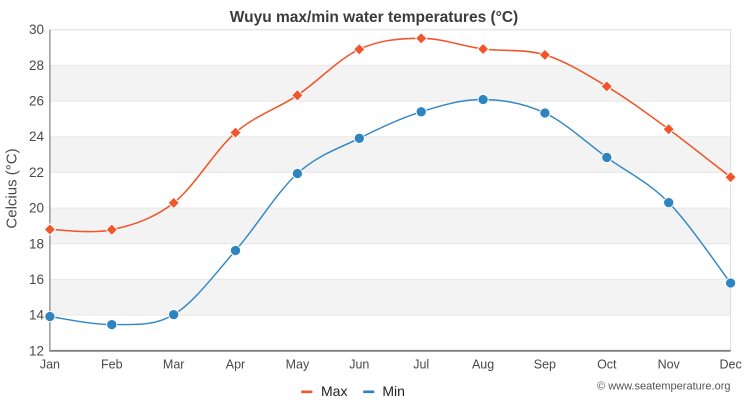  What do you see at coordinates (36, 29) in the screenshot?
I see `svg-text: 30` at bounding box center [36, 29].